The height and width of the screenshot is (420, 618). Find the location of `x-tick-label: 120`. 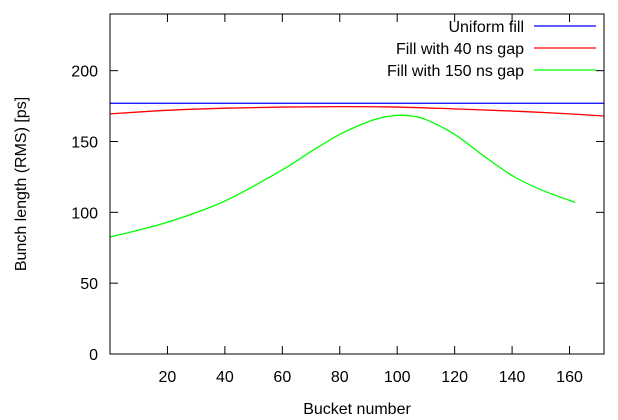

x-tick-label: 120 is located at coordinates (454, 377).